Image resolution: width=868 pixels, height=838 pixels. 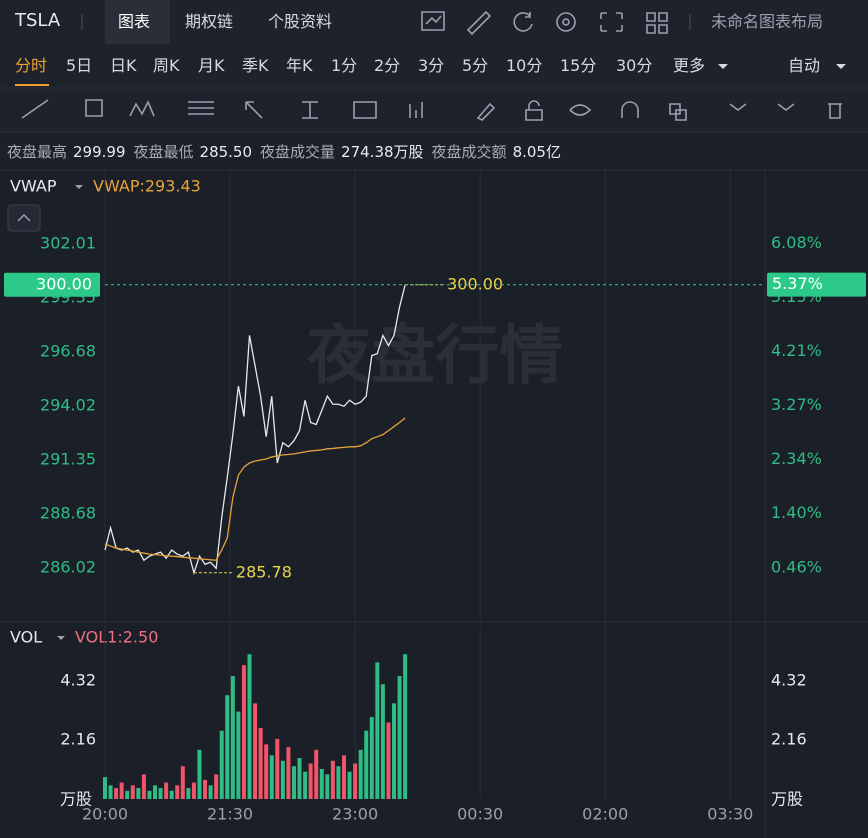 I want to click on symbol: TSLA, so click(x=38, y=20).